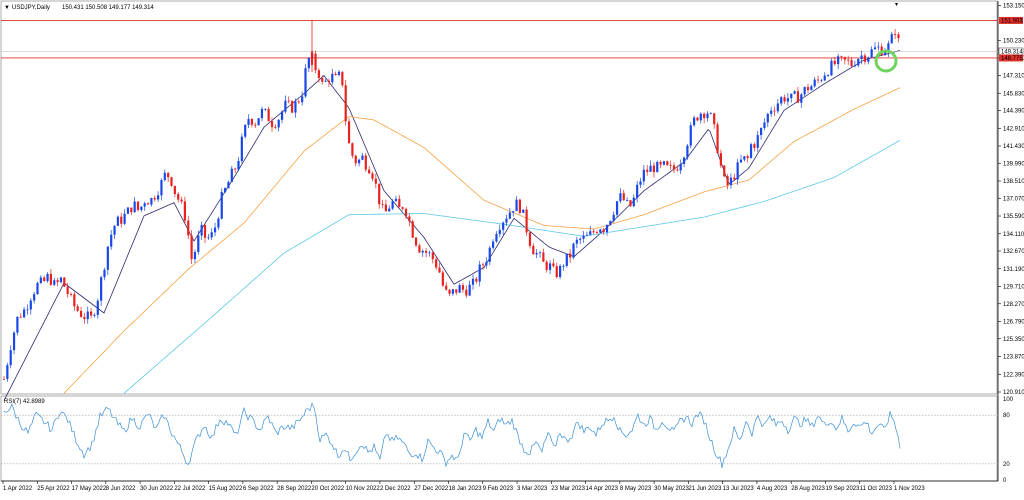  Describe the element at coordinates (190, 489) in the screenshot. I see `time-tick-label: 22 Jul 2022` at that location.